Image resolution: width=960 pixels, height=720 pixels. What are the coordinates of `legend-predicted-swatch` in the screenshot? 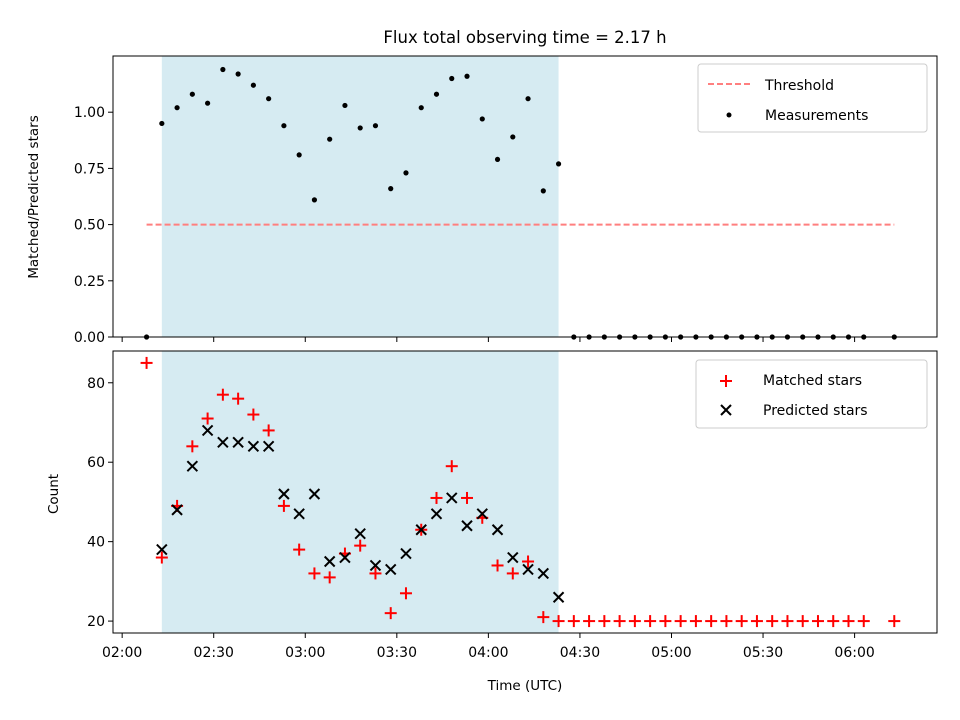 It's located at (726, 410).